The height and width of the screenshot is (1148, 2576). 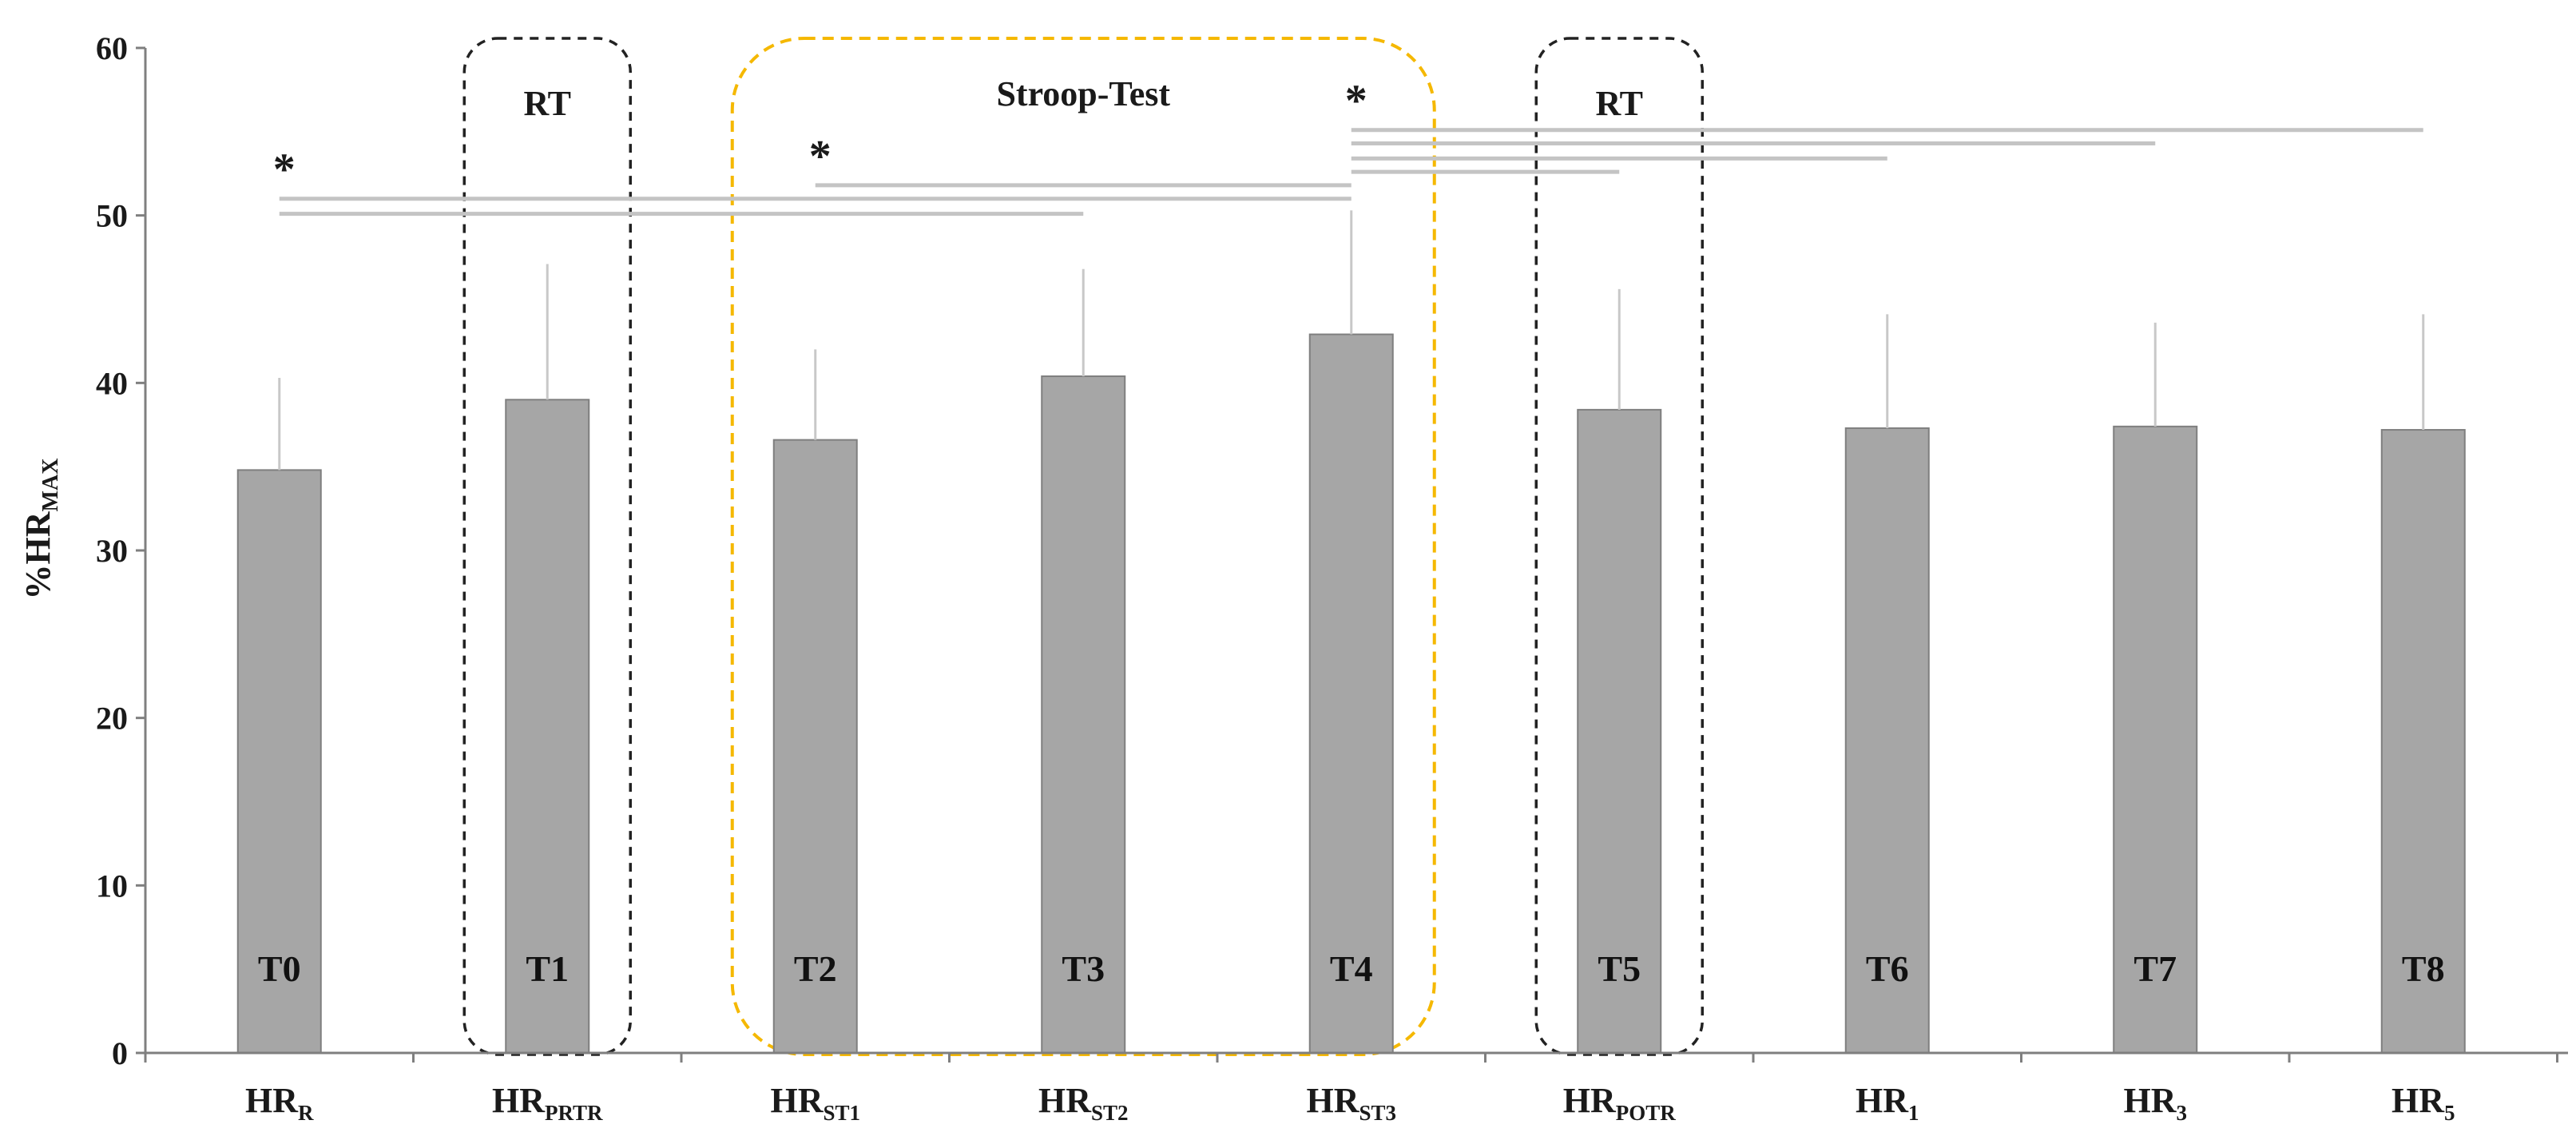 I want to click on x-category-sub: POTR, so click(x=1646, y=1113).